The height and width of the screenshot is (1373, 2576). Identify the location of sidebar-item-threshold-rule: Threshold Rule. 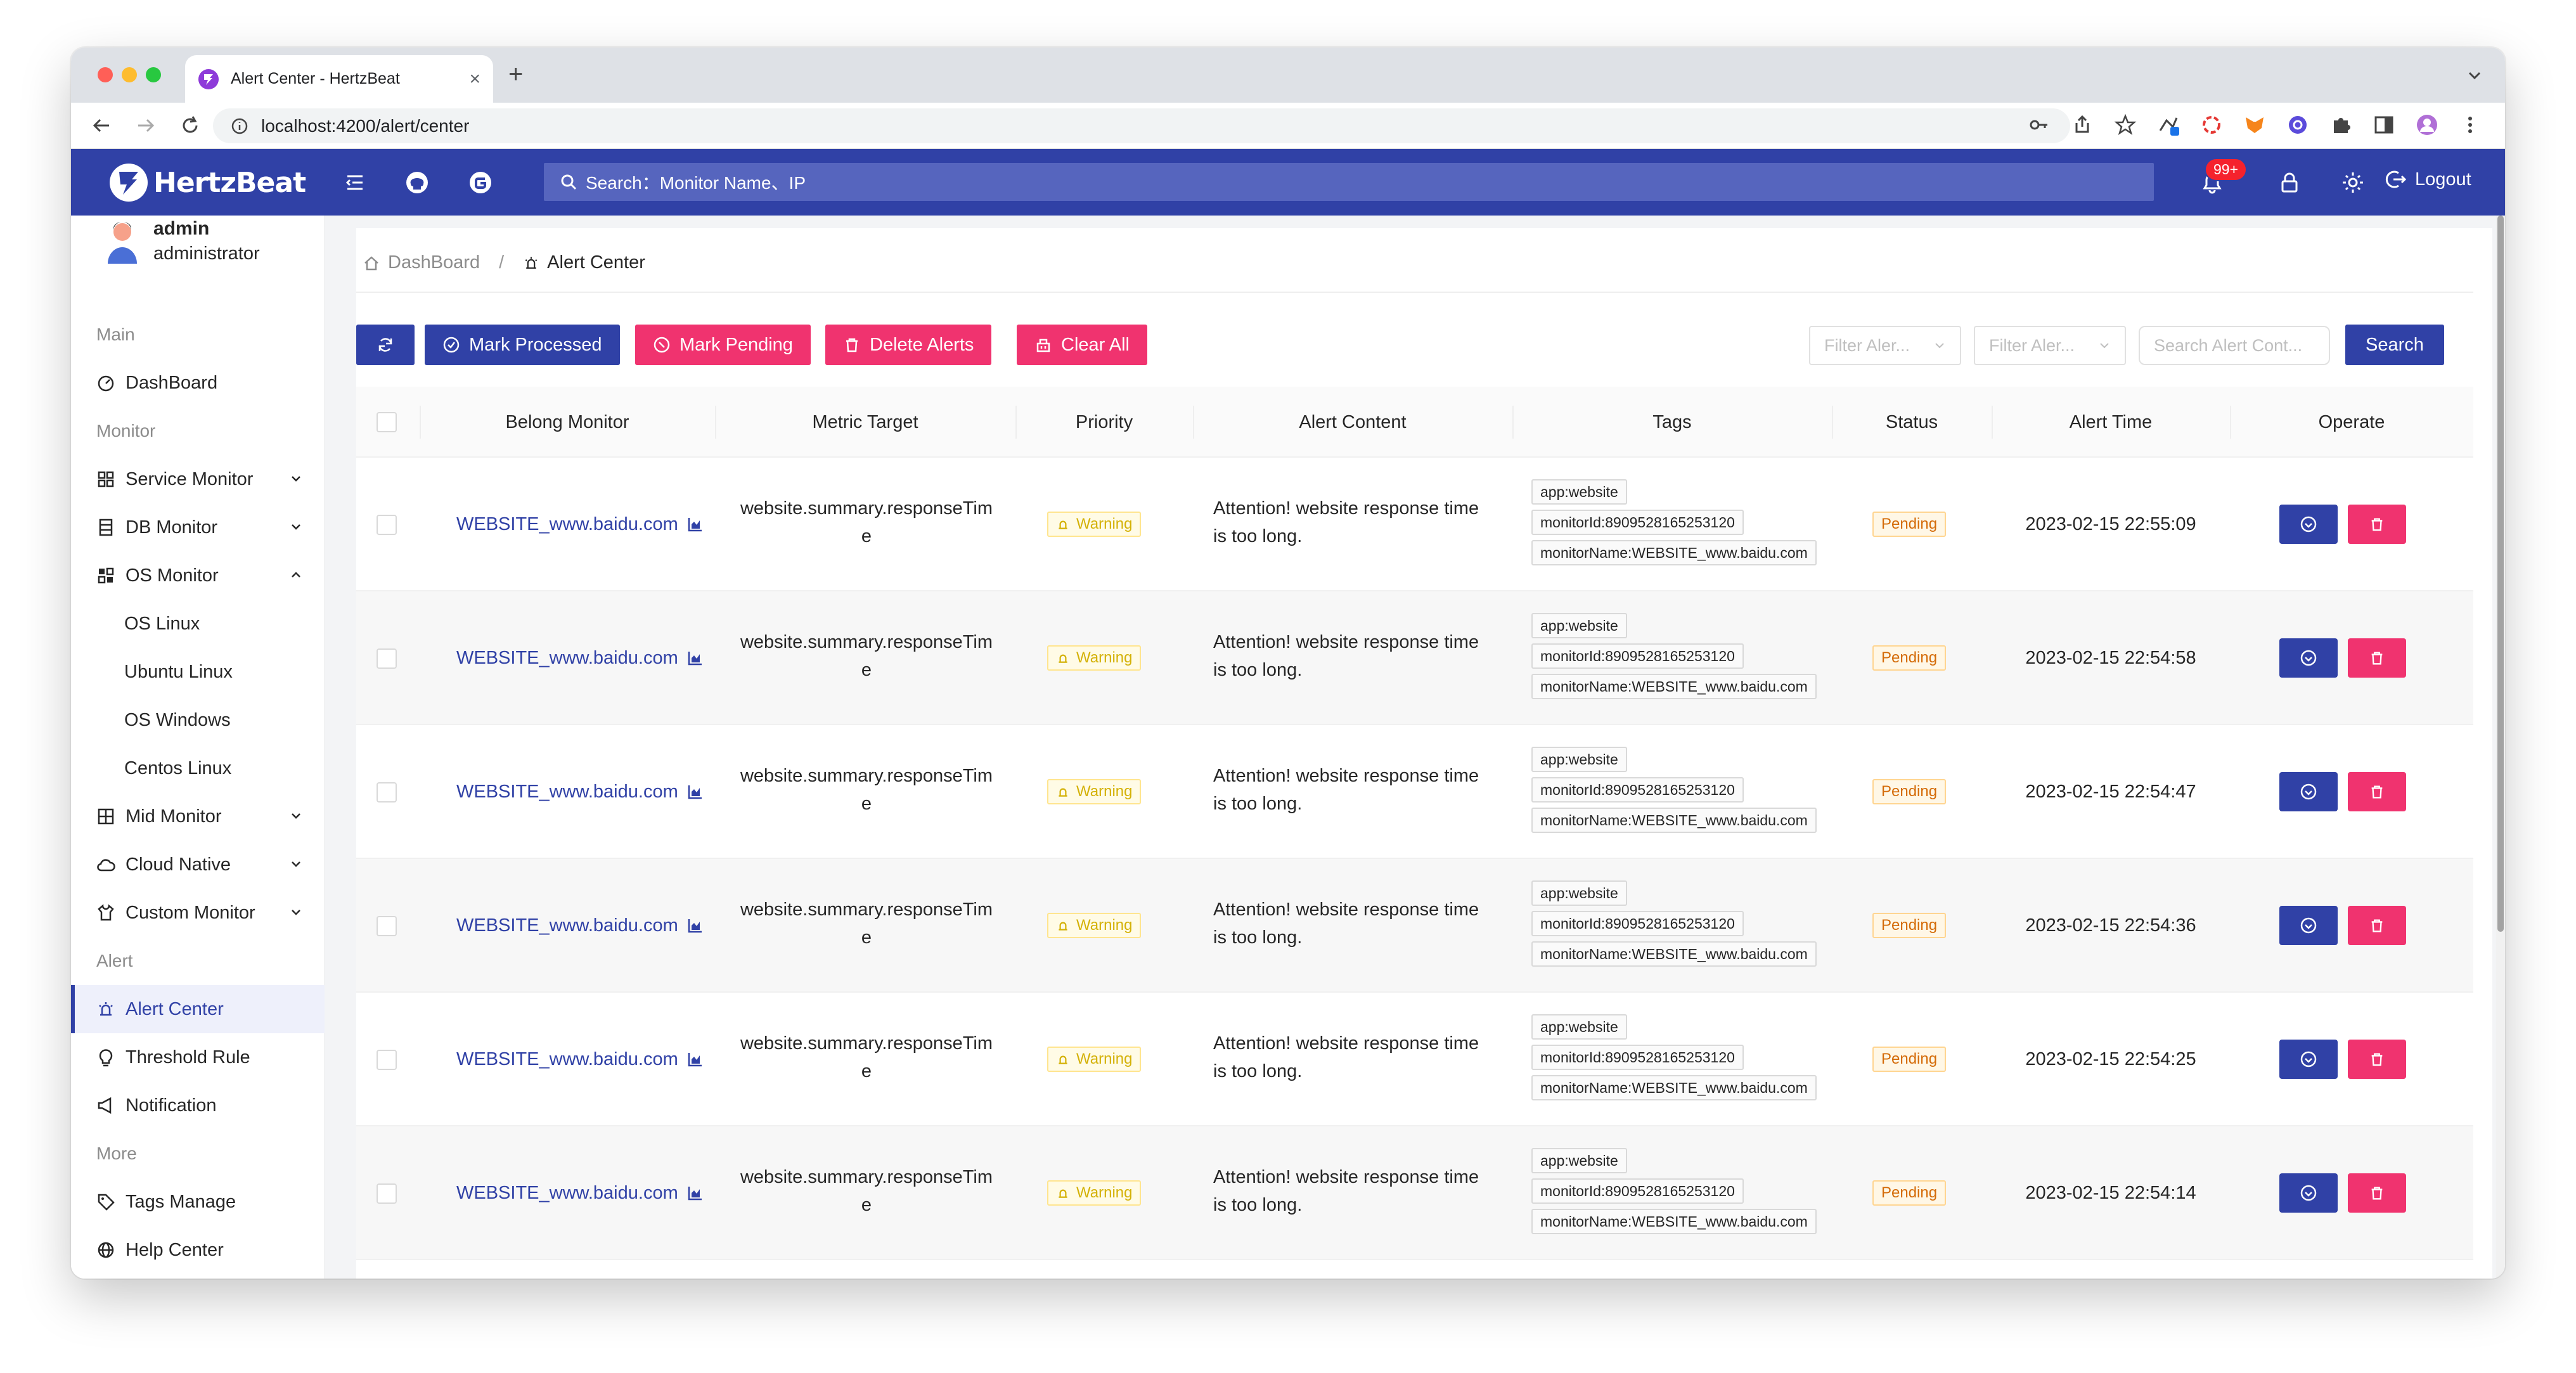
(198, 1057).